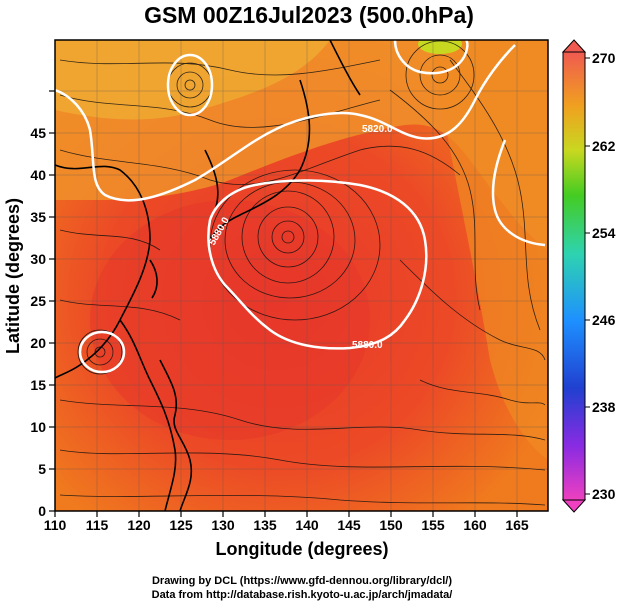 The height and width of the screenshot is (605, 619). I want to click on cool-band-far-north, so click(192, 80).